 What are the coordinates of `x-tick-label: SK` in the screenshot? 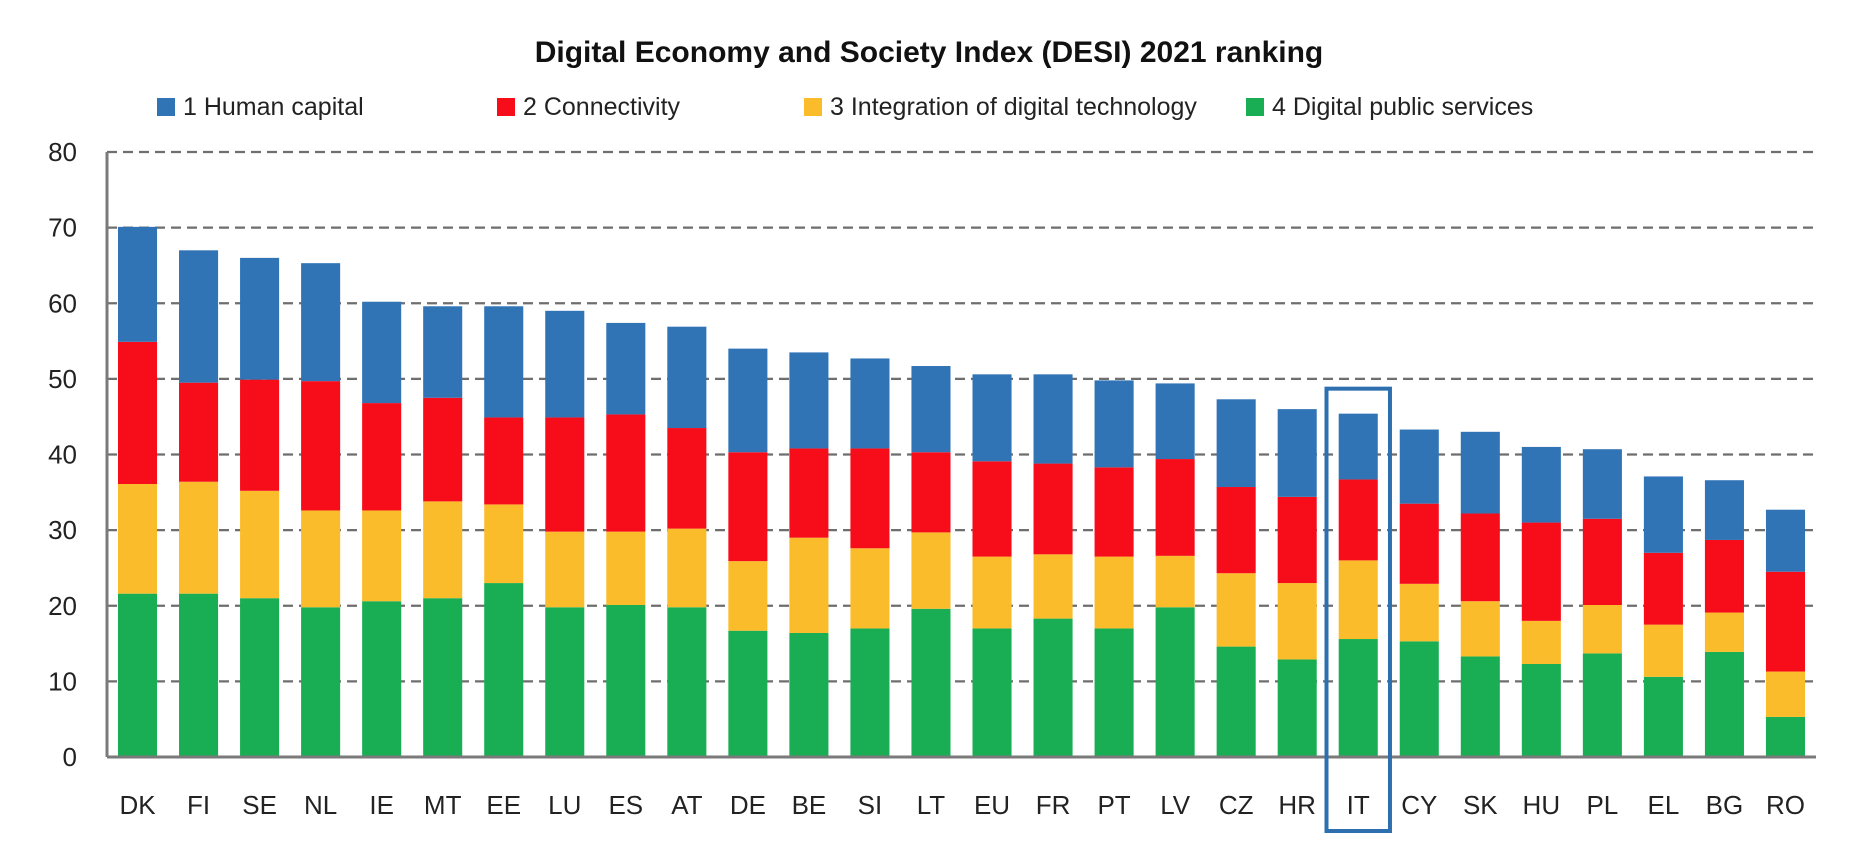 It's located at (1480, 805).